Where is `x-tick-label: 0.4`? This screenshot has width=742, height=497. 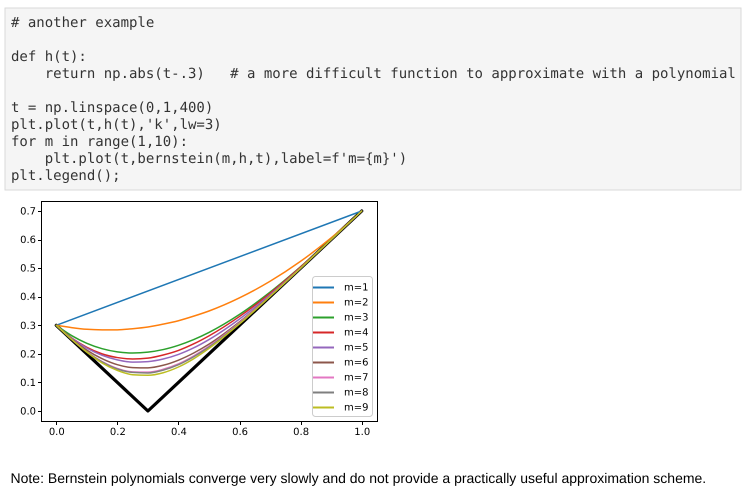
x-tick-label: 0.4 is located at coordinates (179, 432).